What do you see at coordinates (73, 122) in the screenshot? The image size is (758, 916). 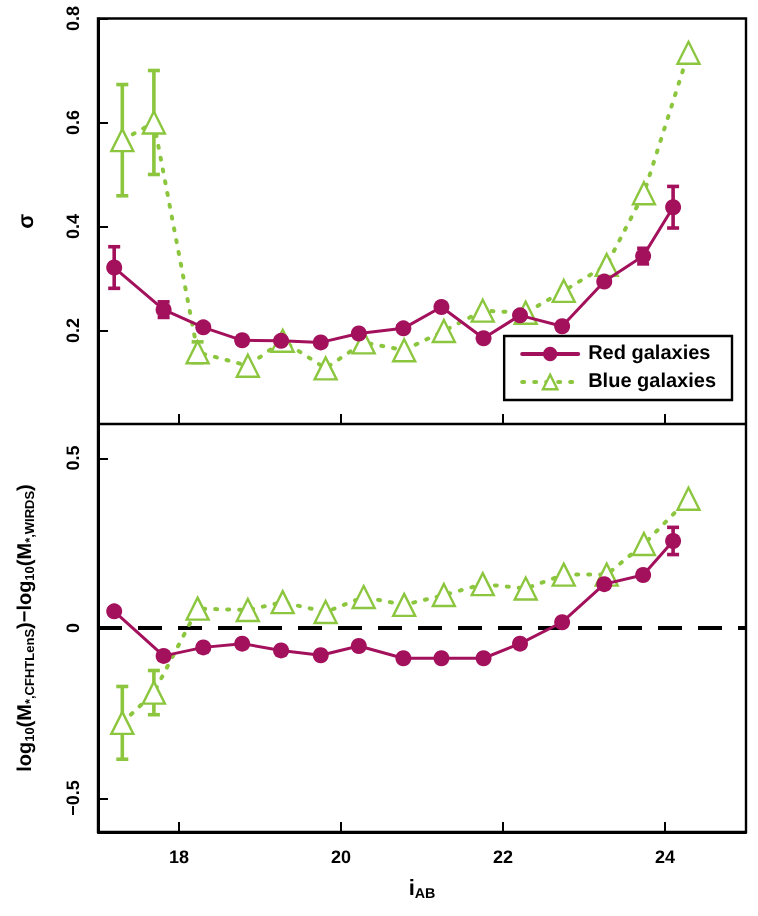 I see `y-tick-label: 0.6` at bounding box center [73, 122].